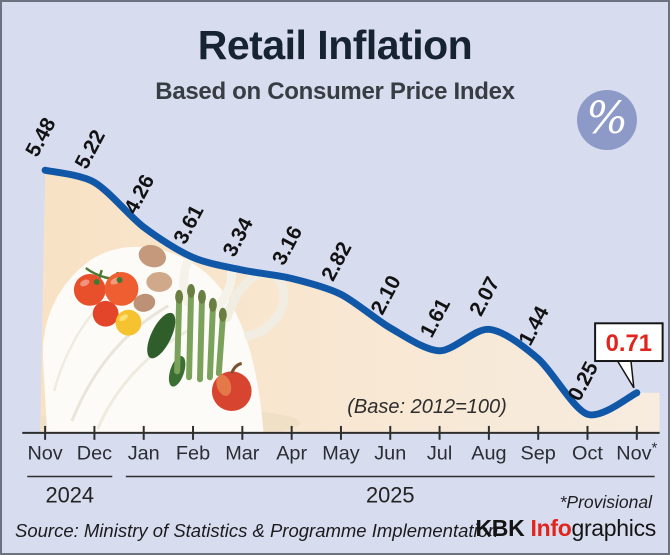 This screenshot has height=555, width=670. Describe the element at coordinates (484, 296) in the screenshot. I see `value-label: 2.07` at that location.